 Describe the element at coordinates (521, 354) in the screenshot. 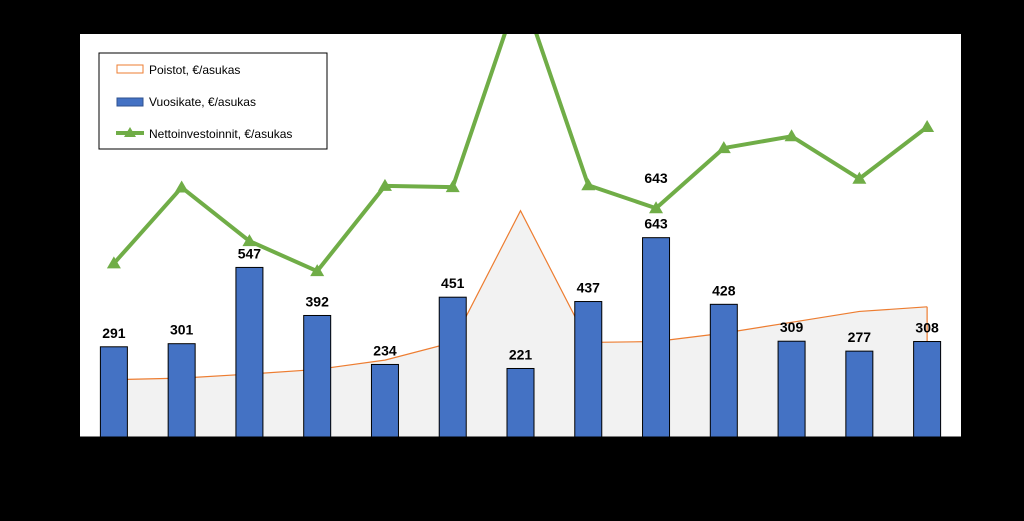

I see `vuosikate-label-6: 221` at that location.